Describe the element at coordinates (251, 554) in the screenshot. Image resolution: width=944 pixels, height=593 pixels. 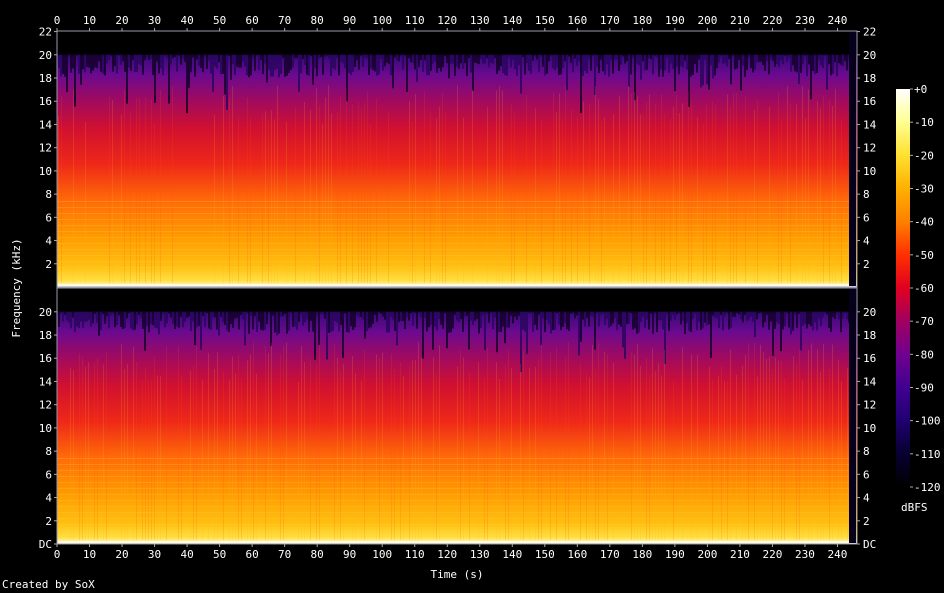
I see `x-tick-label-bottom: 60` at that location.